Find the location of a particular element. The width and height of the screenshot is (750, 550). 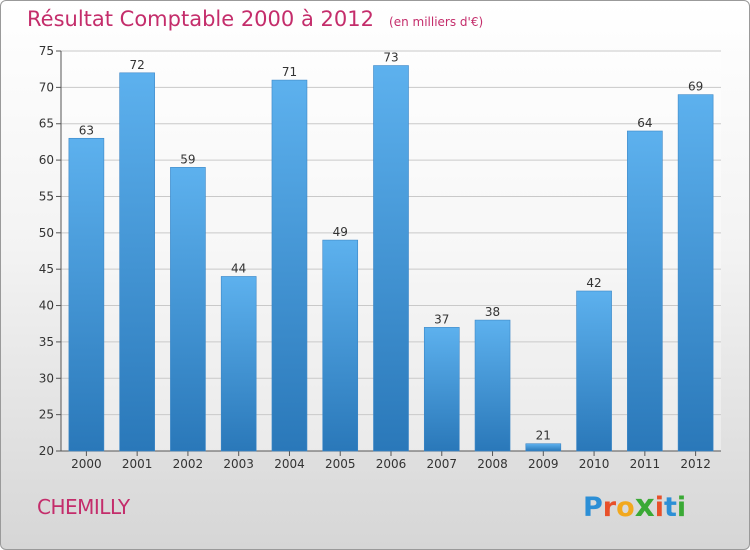

logo-letter: P is located at coordinates (593, 507).